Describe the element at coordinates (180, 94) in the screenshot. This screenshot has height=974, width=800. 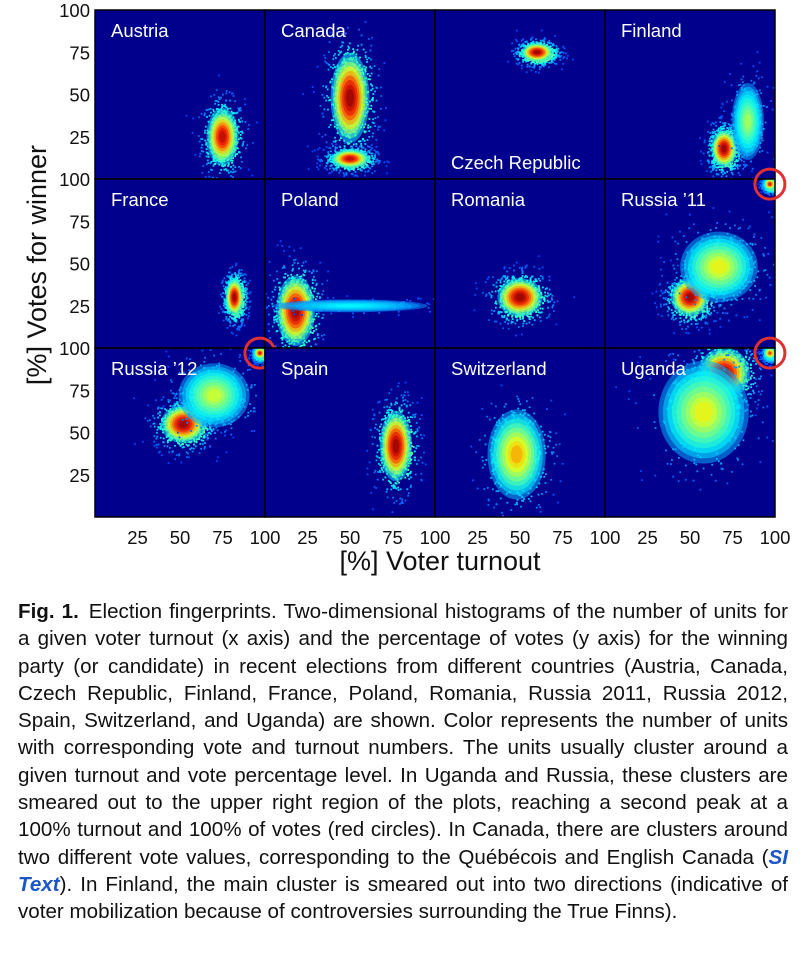
I see `panel-austria: Austria` at that location.